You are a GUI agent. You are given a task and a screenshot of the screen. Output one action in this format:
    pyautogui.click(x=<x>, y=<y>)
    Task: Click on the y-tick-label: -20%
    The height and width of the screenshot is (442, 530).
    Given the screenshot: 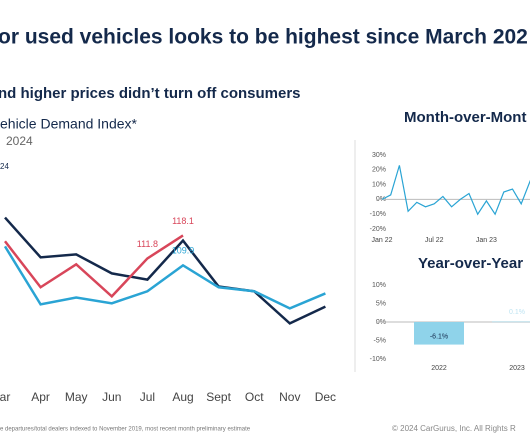 What is the action you would take?
    pyautogui.click(x=378, y=229)
    